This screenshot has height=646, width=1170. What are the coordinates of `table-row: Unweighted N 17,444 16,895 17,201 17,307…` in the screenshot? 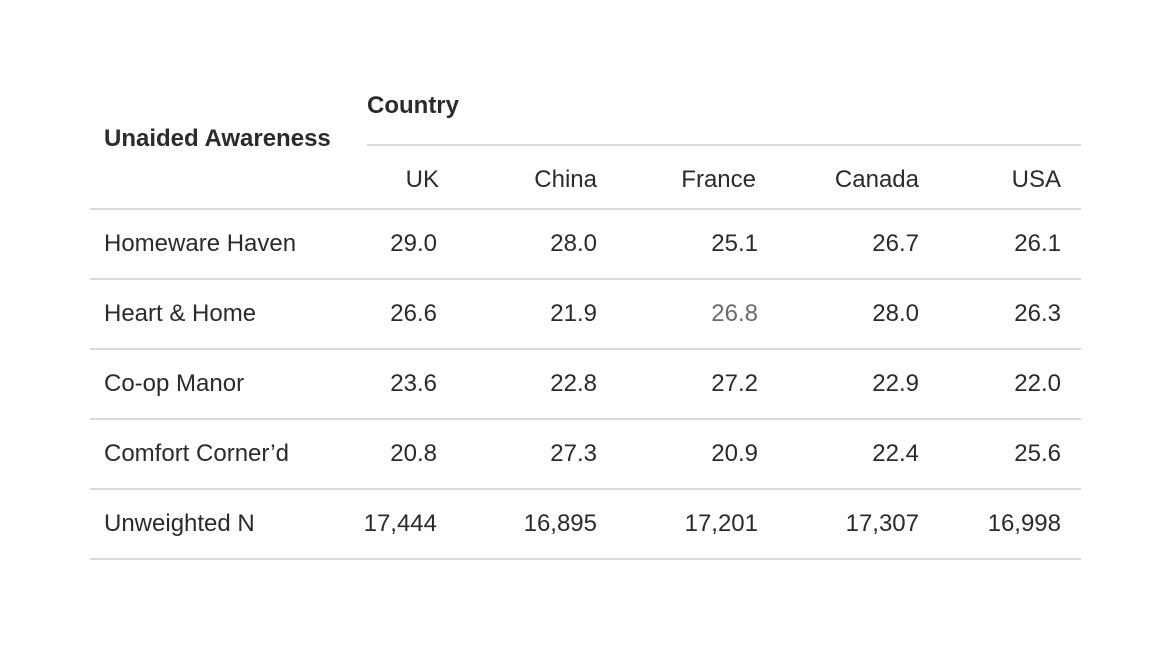 It's located at (585, 525).